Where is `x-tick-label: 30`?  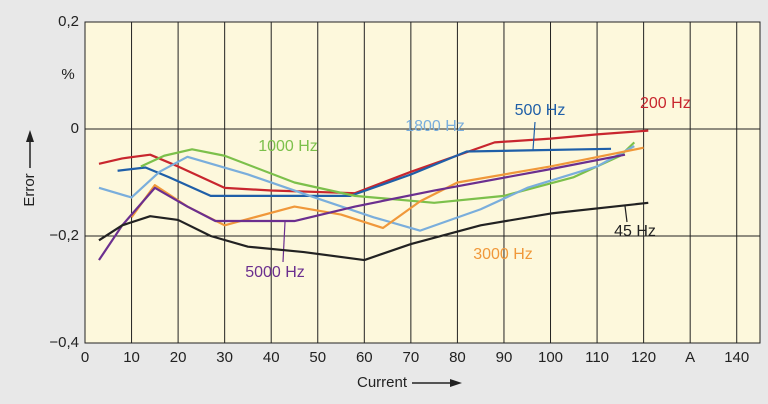
x-tick-label: 30 is located at coordinates (224, 357).